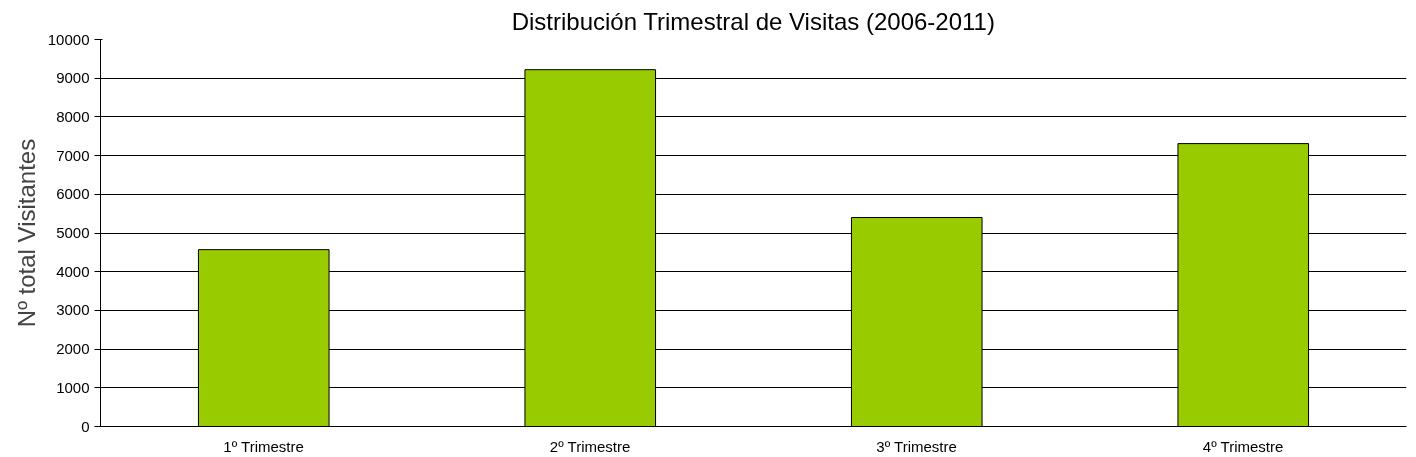 This screenshot has width=1416, height=457. I want to click on x-tick-label: 2º Trimestre, so click(590, 446).